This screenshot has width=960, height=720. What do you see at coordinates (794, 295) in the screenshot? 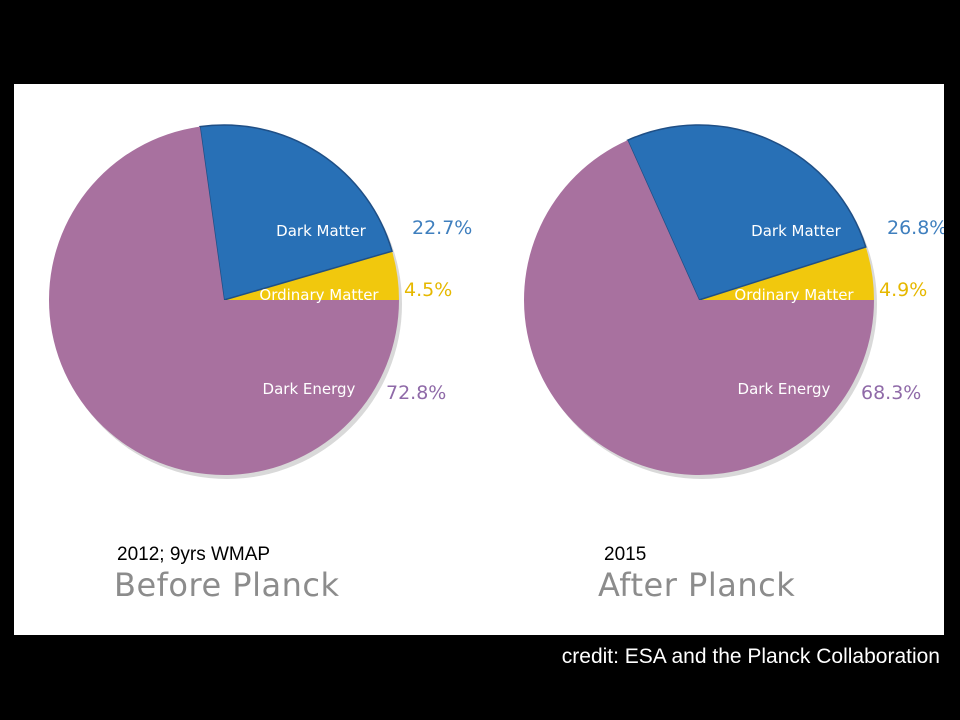
I see `right-label-ordinary-matter: Ordinary Matter` at bounding box center [794, 295].